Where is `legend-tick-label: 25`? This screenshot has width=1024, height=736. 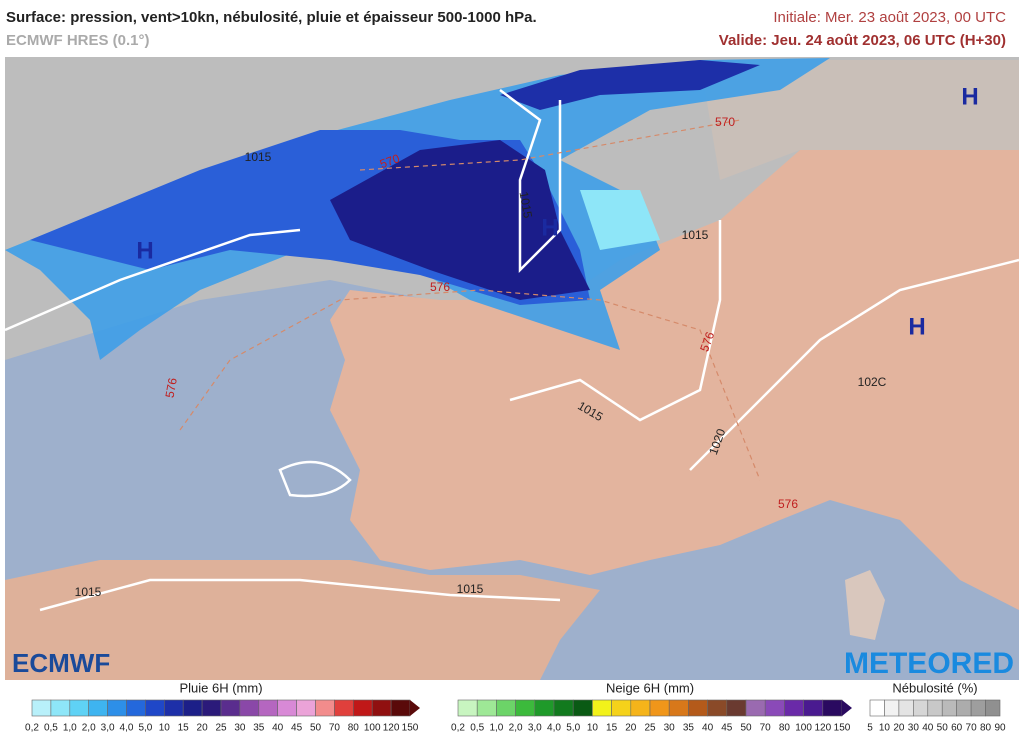
legend-tick-label: 25 is located at coordinates (650, 728).